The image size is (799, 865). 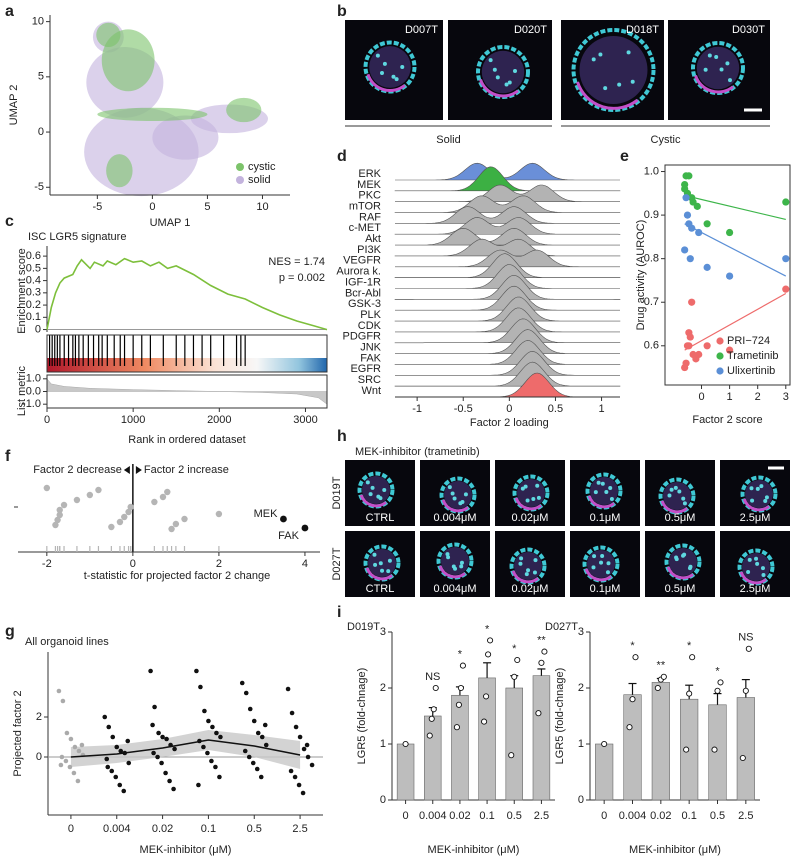 What do you see at coordinates (755, 518) in the screenshot?
I see `column-label: 2.5μM` at bounding box center [755, 518].